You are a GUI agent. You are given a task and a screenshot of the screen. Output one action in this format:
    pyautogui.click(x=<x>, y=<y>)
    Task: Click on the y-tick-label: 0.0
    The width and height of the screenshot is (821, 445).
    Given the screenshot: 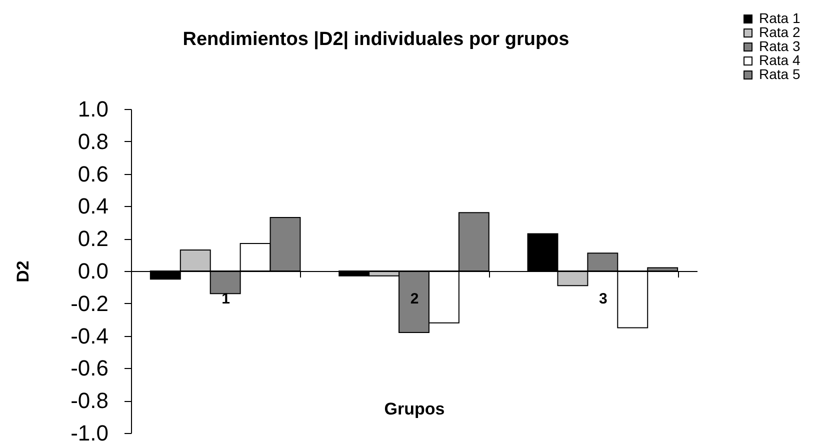 What is the action you would take?
    pyautogui.click(x=93, y=271)
    